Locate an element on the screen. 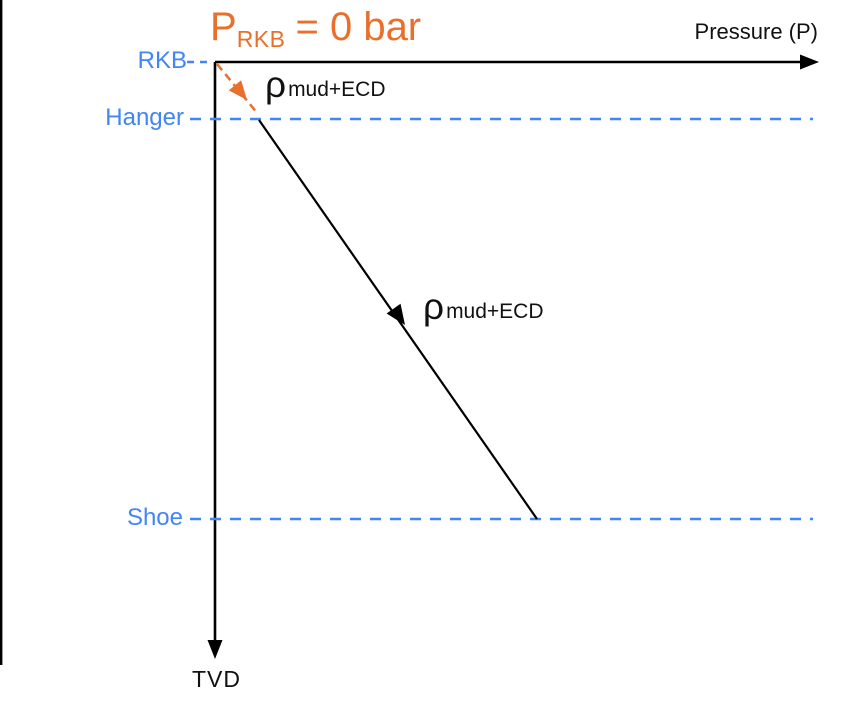 The height and width of the screenshot is (720, 862). depth-marker-label-rkb: RKB is located at coordinates (162, 60).